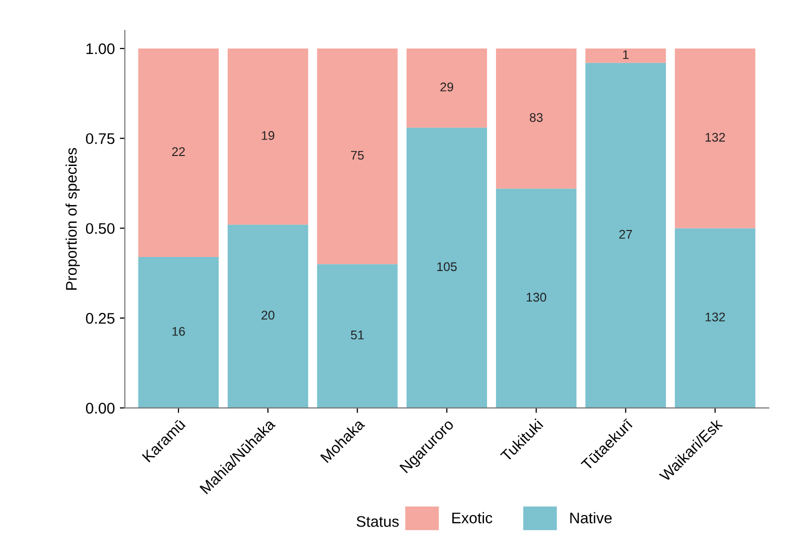  What do you see at coordinates (100, 48) in the screenshot?
I see `y-tick-label: 1.00` at bounding box center [100, 48].